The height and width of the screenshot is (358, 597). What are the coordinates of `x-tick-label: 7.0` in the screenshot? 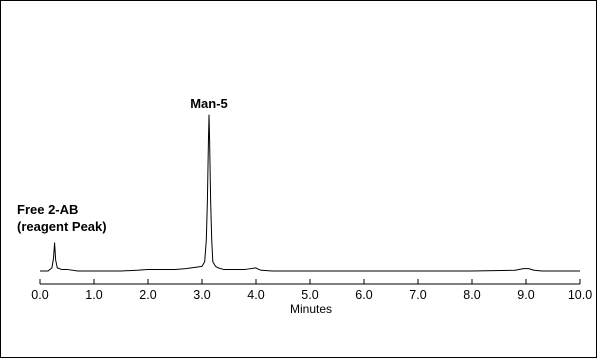 It's located at (417, 295).